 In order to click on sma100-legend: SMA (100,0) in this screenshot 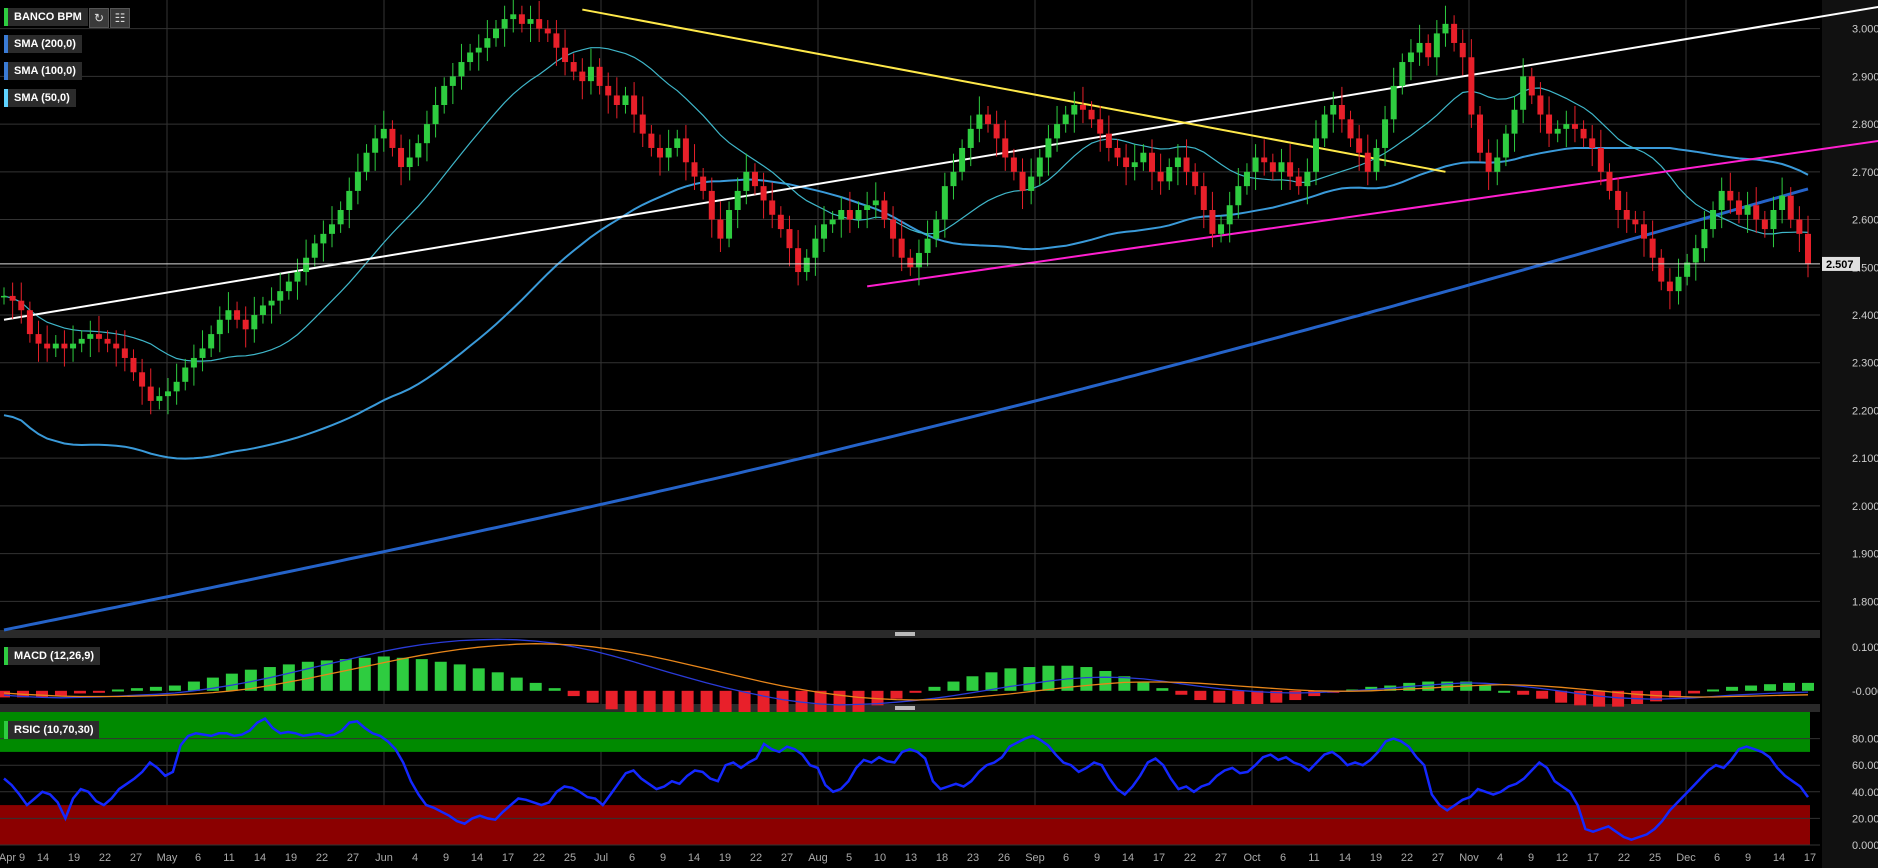, I will do `click(43, 71)`.